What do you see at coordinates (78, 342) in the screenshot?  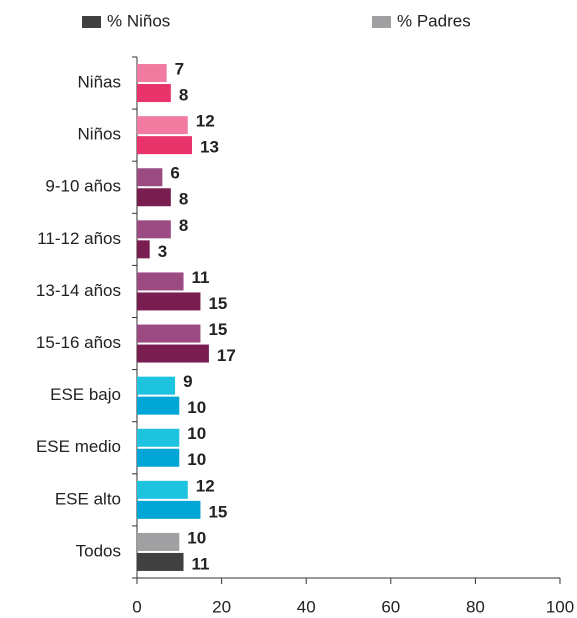 I see `y-tick-label: 15-16 años` at bounding box center [78, 342].